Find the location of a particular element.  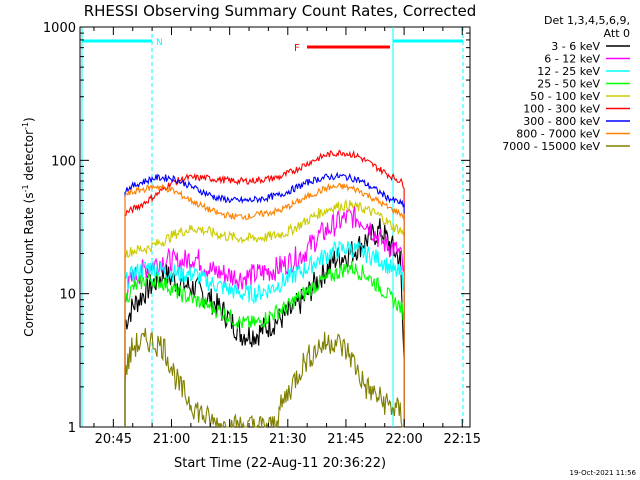

x-tick-label: 21:30 is located at coordinates (287, 439).